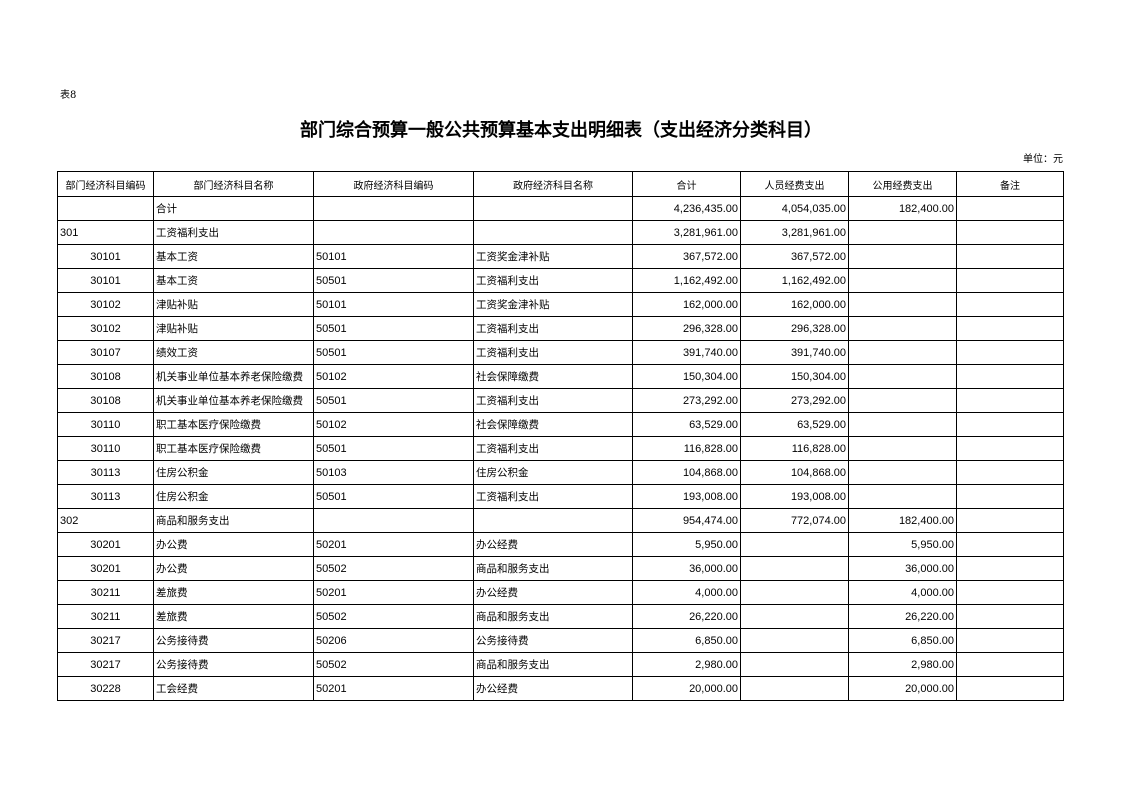 This screenshot has width=1122, height=793. What do you see at coordinates (1043, 159) in the screenshot?
I see `unit: 单位：元` at bounding box center [1043, 159].